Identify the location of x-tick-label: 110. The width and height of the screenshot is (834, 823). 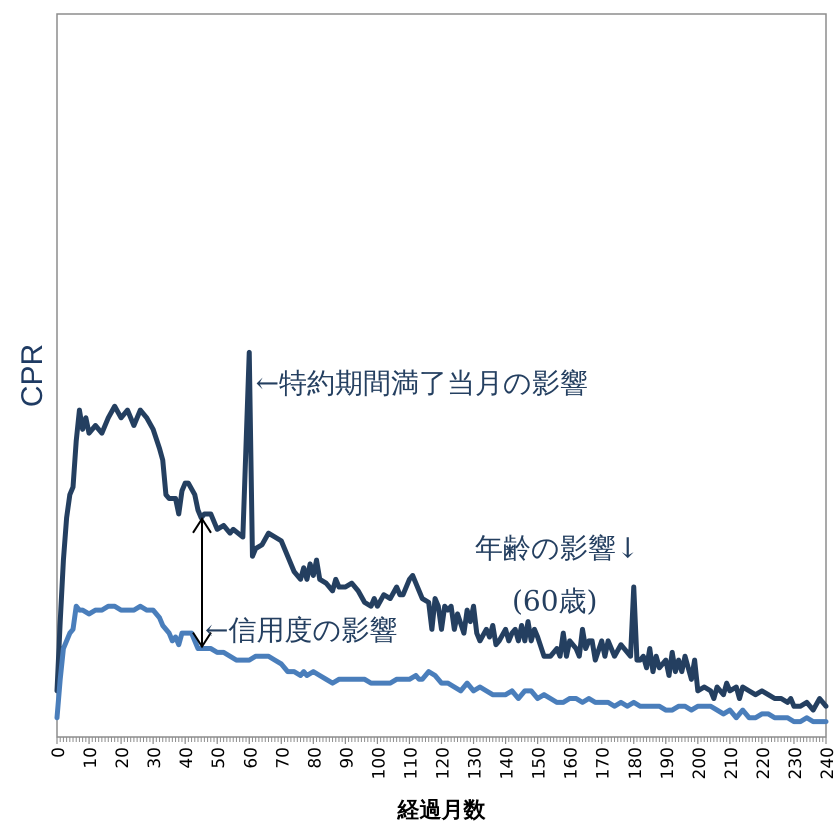
(411, 763).